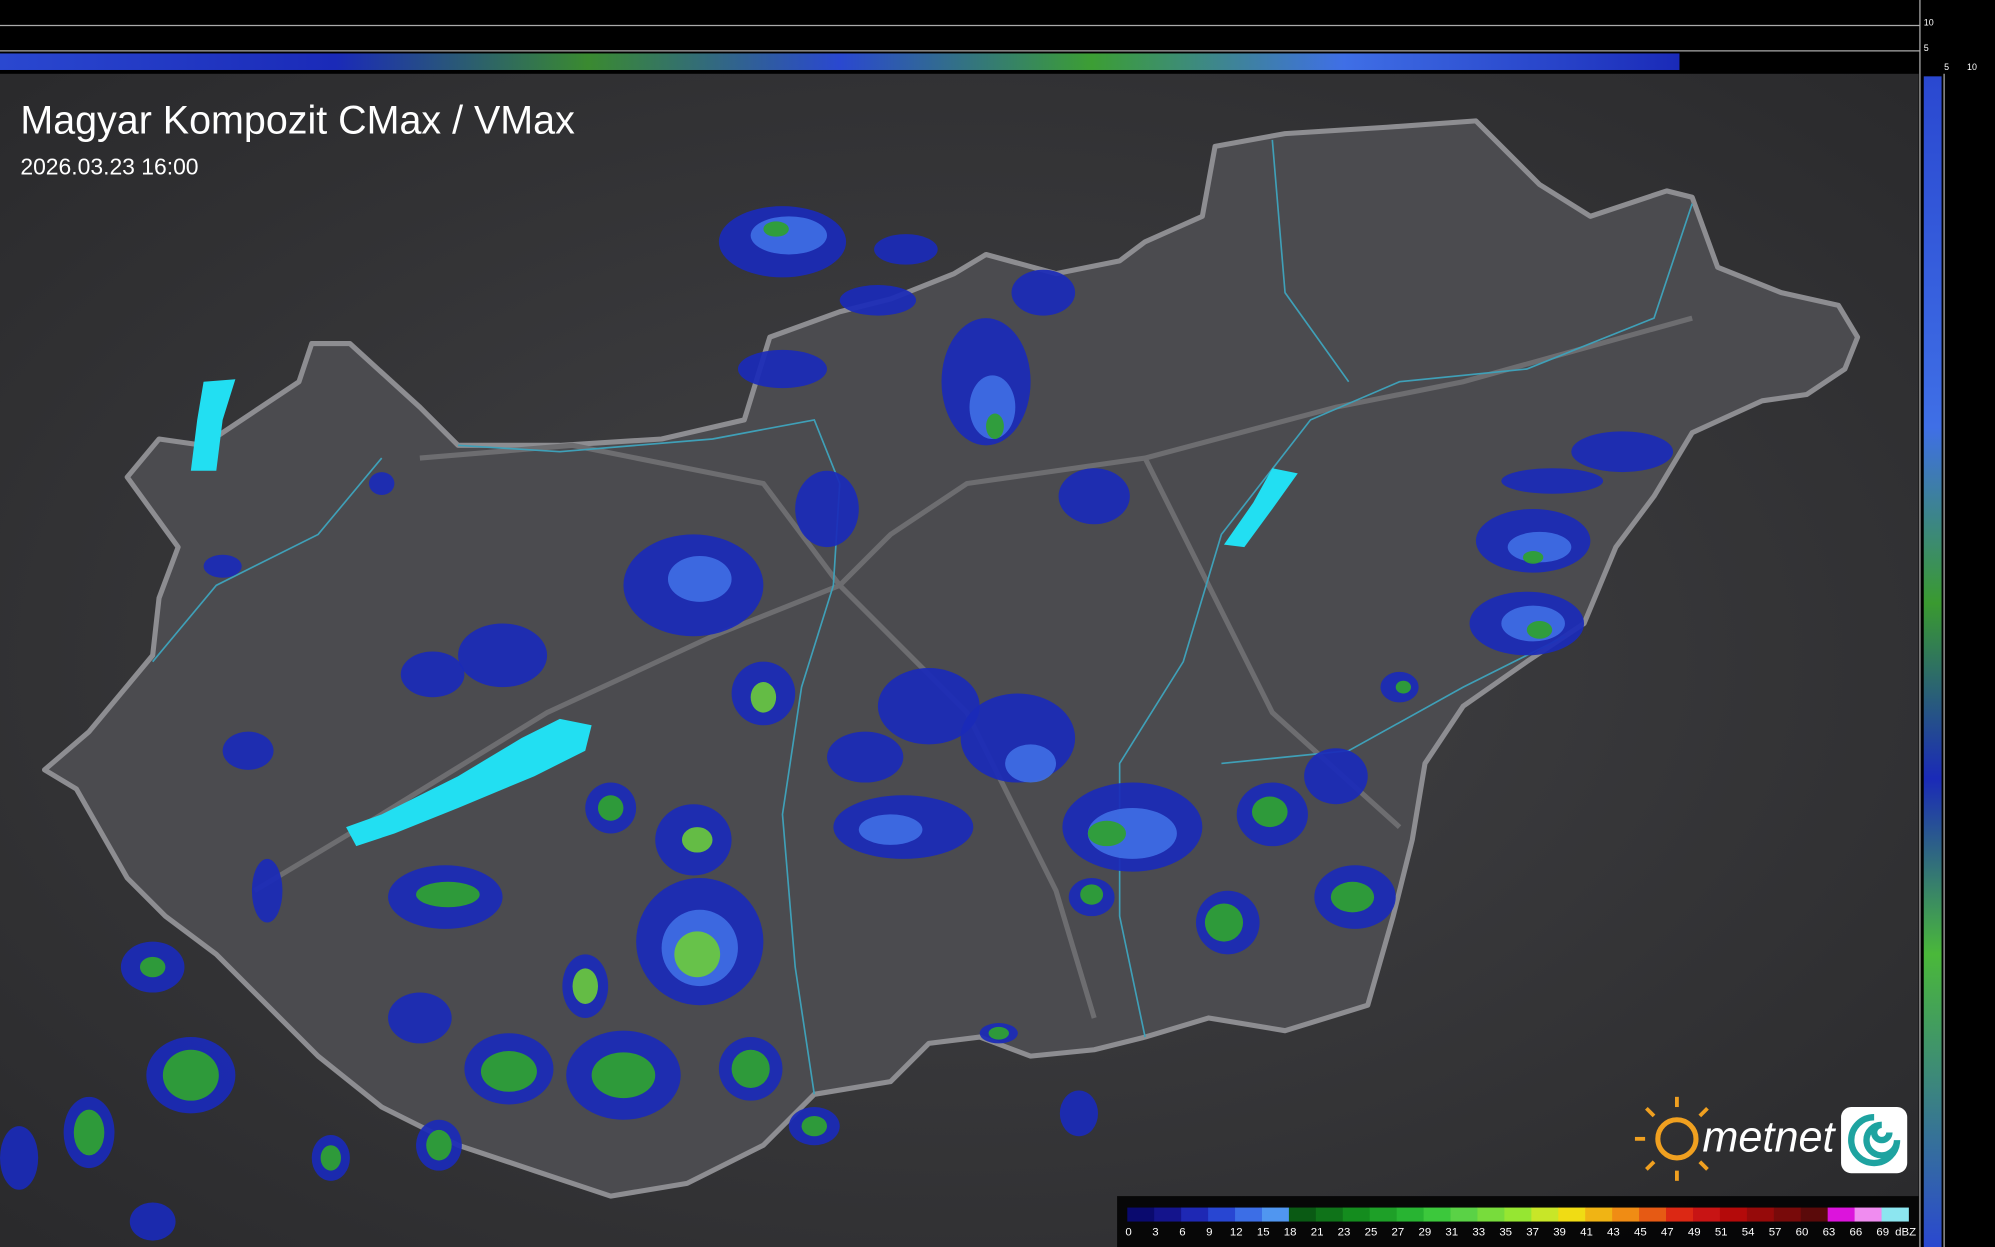  What do you see at coordinates (1882, 1233) in the screenshot?
I see `legend-label: 69` at bounding box center [1882, 1233].